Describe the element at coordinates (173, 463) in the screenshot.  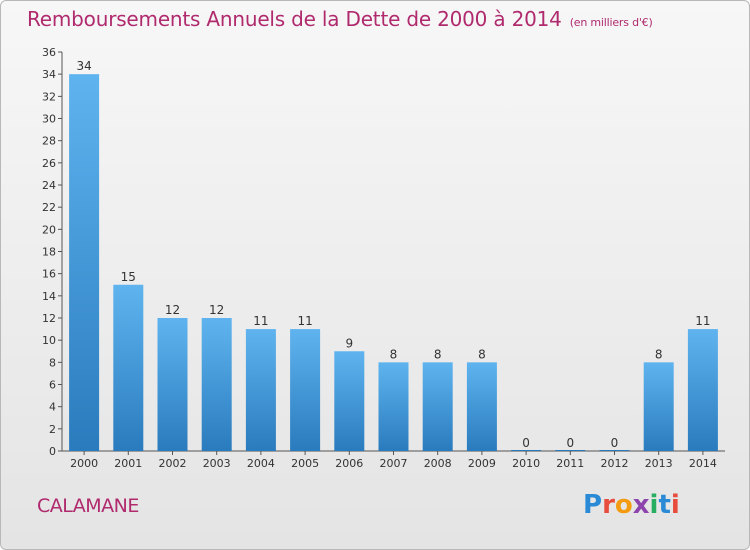
I see `x-tick-label: 2002` at that location.